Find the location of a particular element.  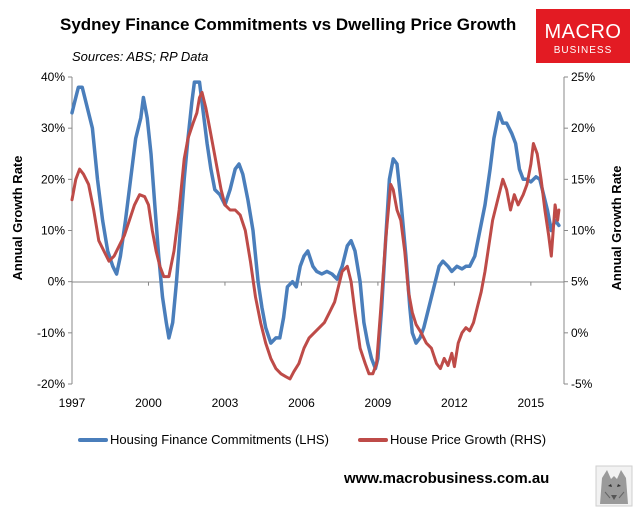

y-right-tick-label: 0% is located at coordinates (580, 333).